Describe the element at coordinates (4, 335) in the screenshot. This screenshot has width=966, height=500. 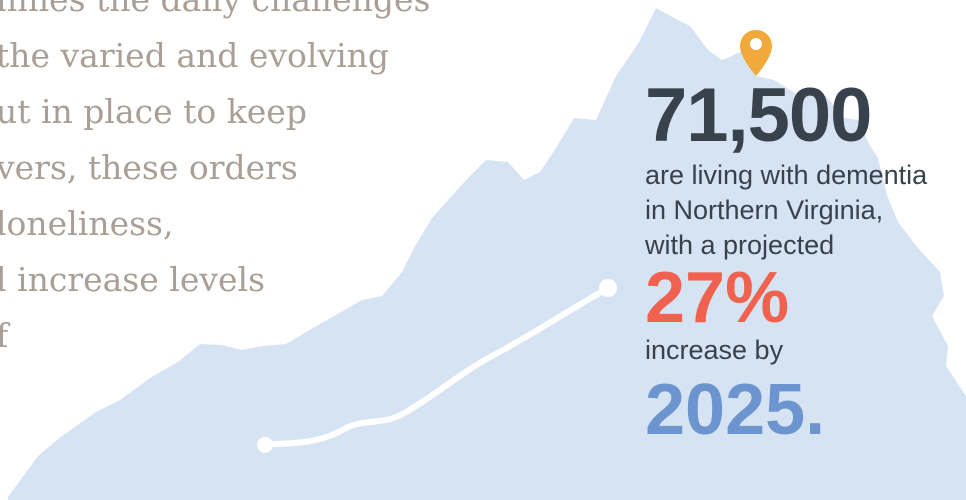
I see `body-line: f` at that location.